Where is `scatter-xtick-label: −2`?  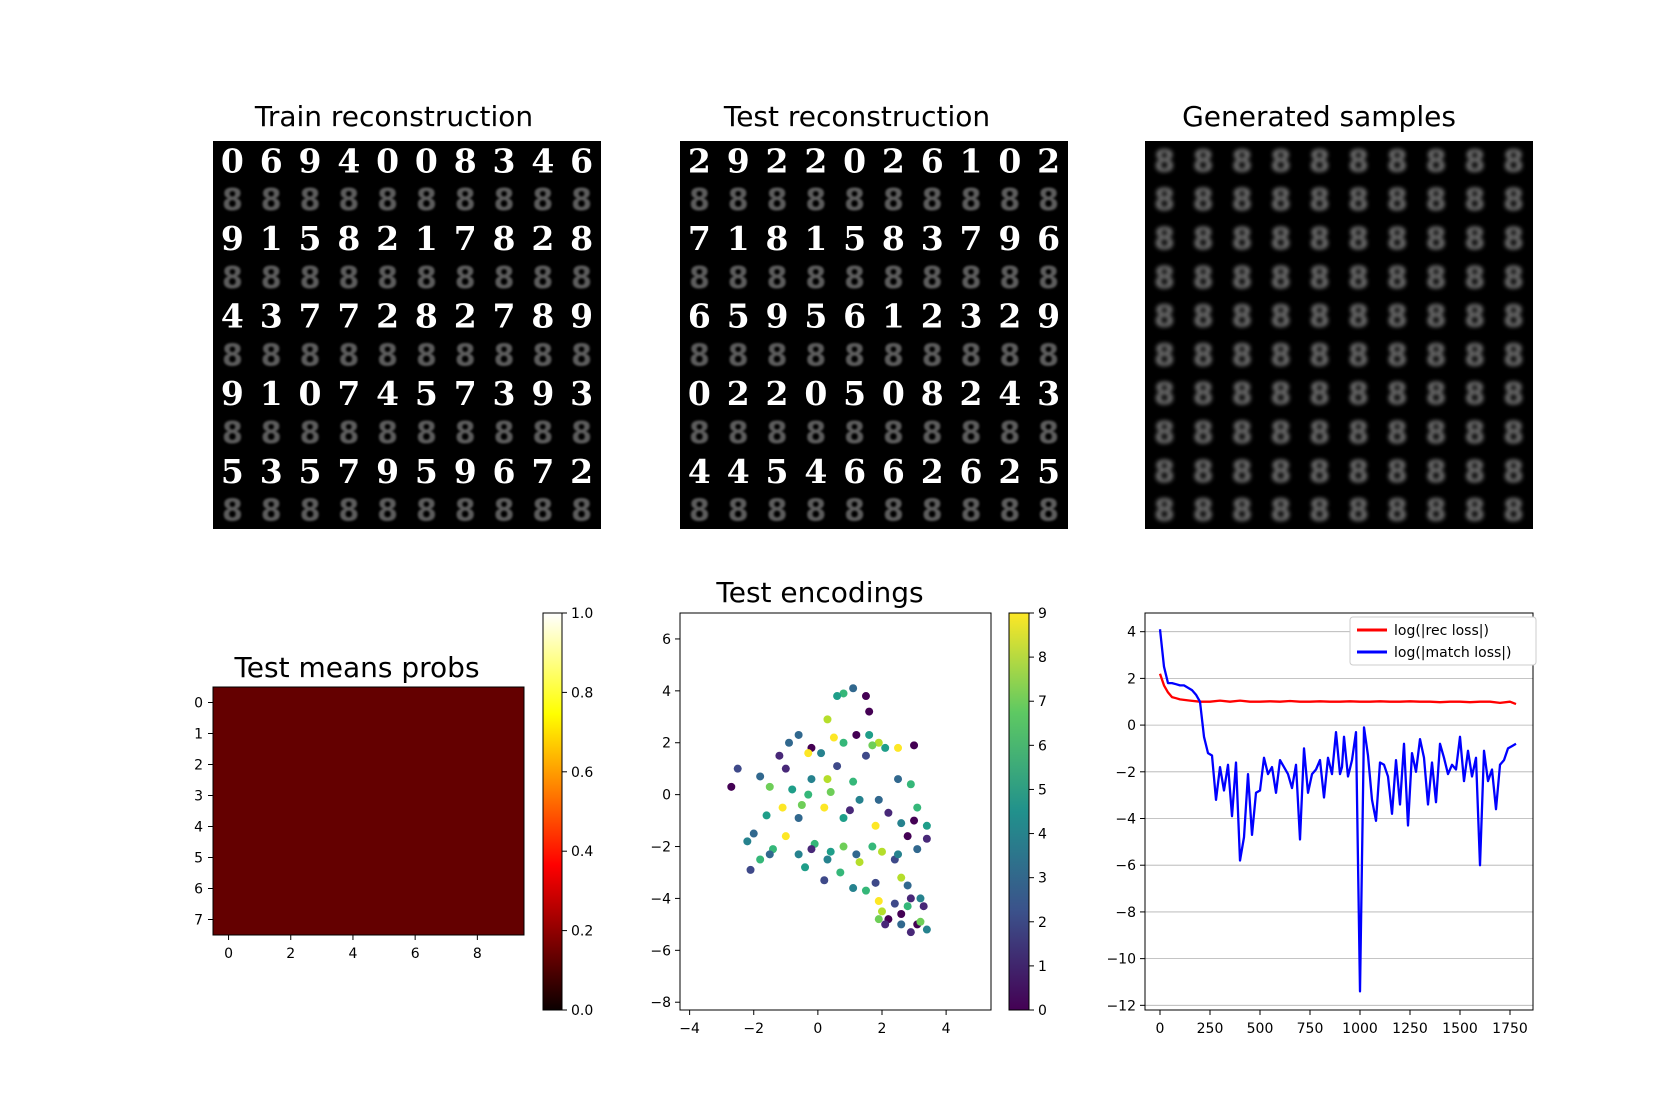 scatter-xtick-label: −2 is located at coordinates (753, 1029).